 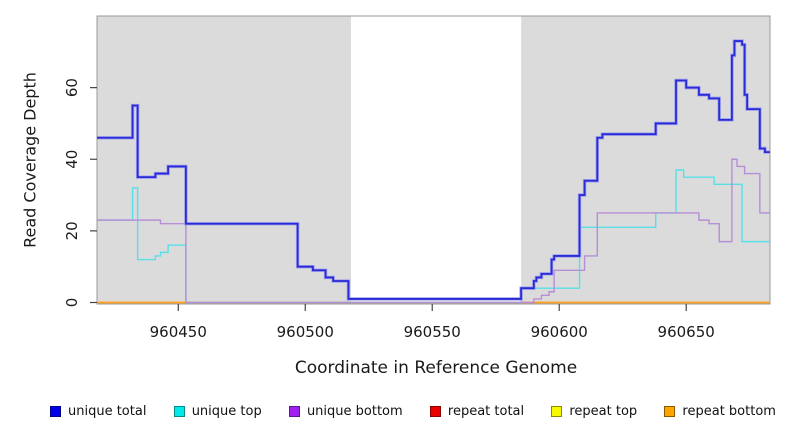 What do you see at coordinates (107, 411) in the screenshot?
I see `legend-label: unique total` at bounding box center [107, 411].